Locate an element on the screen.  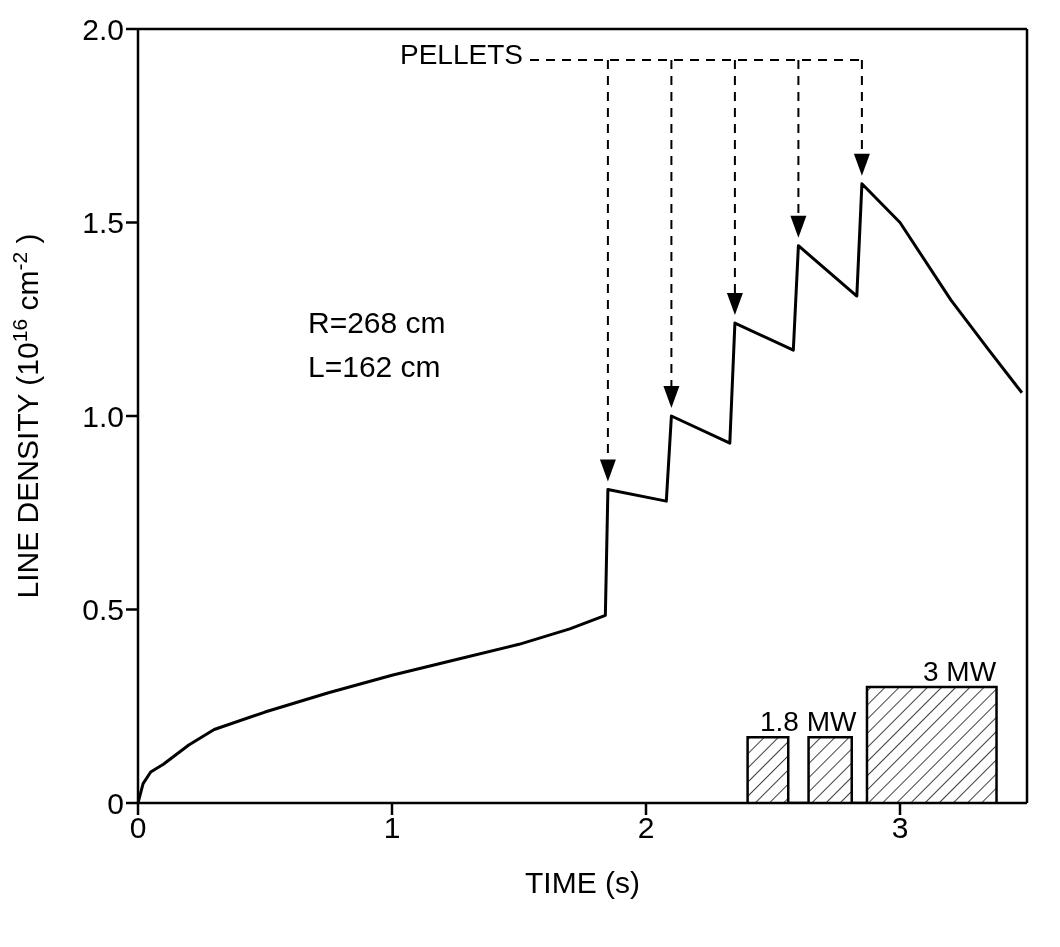
y-tick-label: 1.5 is located at coordinates (103, 223).